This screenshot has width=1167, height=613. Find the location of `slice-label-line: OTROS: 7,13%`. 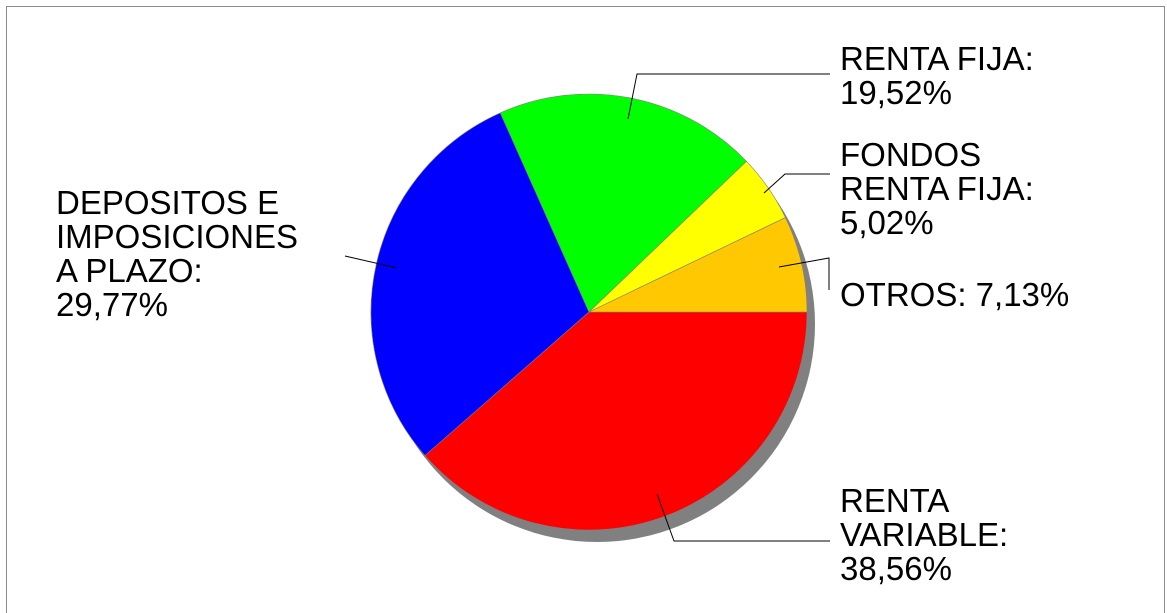

slice-label-line: OTROS: 7,13% is located at coordinates (954, 294).